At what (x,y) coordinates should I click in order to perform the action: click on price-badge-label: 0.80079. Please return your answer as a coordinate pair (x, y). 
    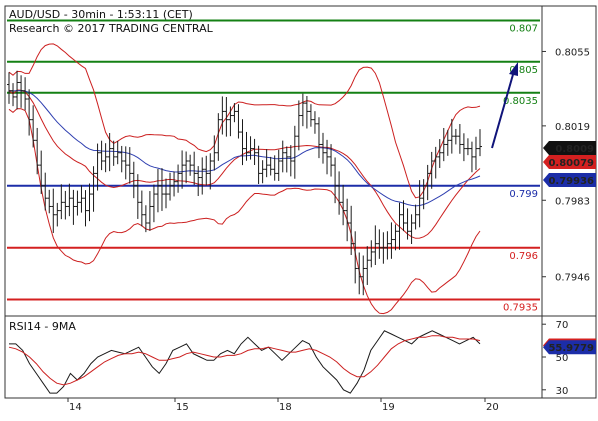
    Looking at the image, I should click on (571, 163).